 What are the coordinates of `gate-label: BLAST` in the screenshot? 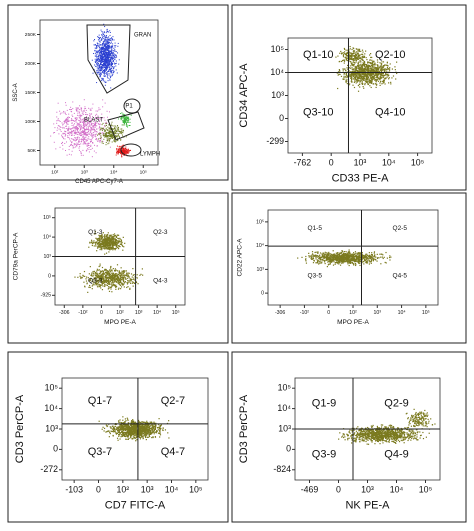 It's located at (93, 121).